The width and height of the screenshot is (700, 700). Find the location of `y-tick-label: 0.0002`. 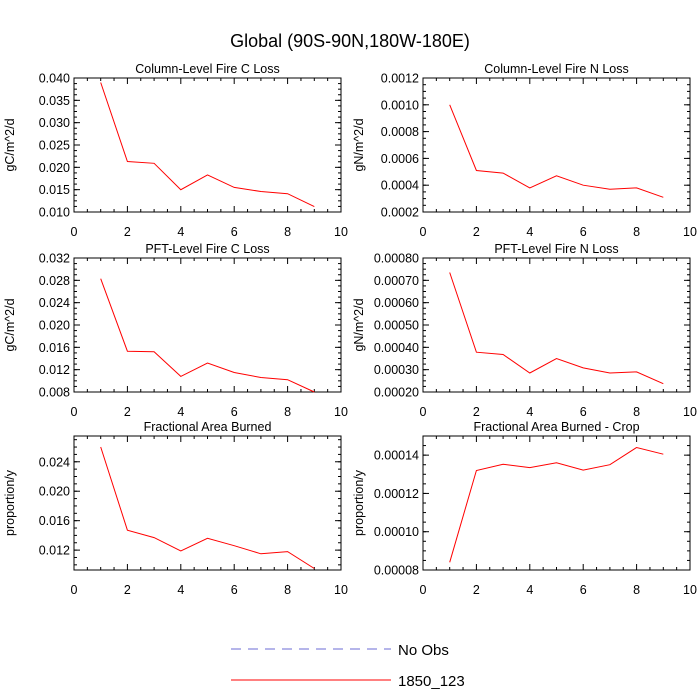

y-tick-label: 0.0002 is located at coordinates (400, 213).